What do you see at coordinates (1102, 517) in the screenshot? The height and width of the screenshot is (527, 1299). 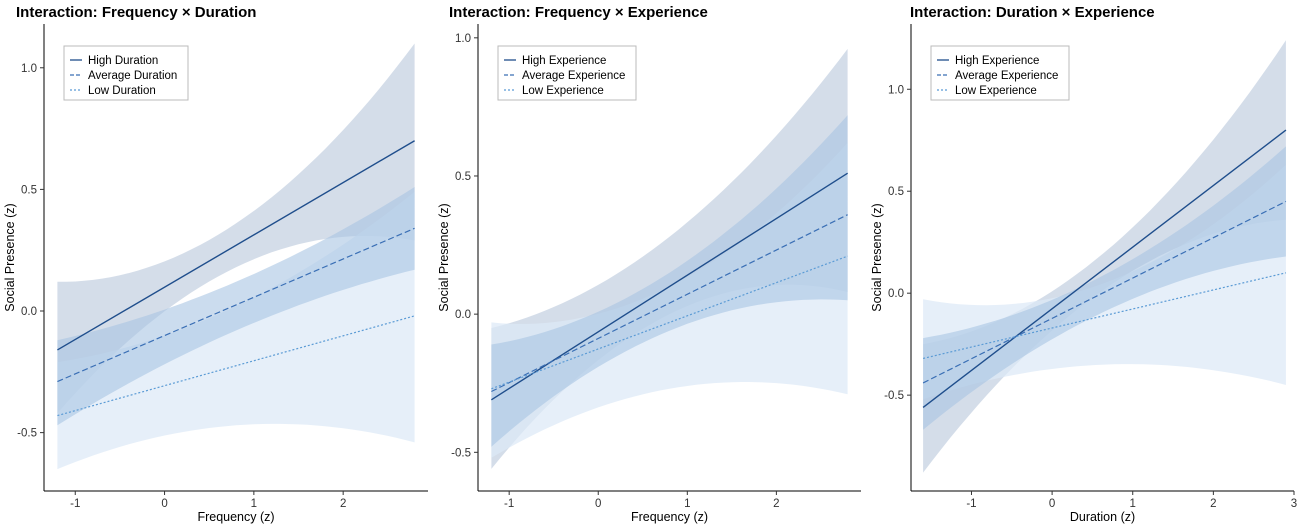 I see `x-axis-label: Duration (z)` at bounding box center [1102, 517].